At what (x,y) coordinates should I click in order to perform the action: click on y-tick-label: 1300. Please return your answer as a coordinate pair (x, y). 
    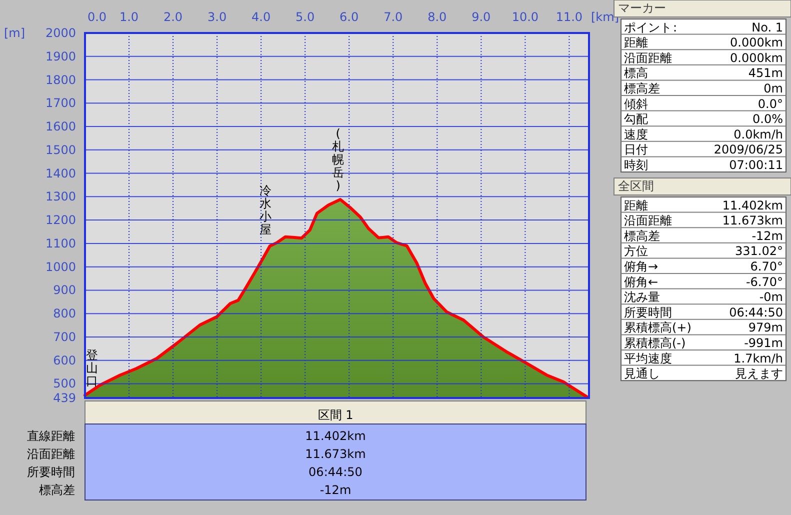
    Looking at the image, I should click on (60, 197).